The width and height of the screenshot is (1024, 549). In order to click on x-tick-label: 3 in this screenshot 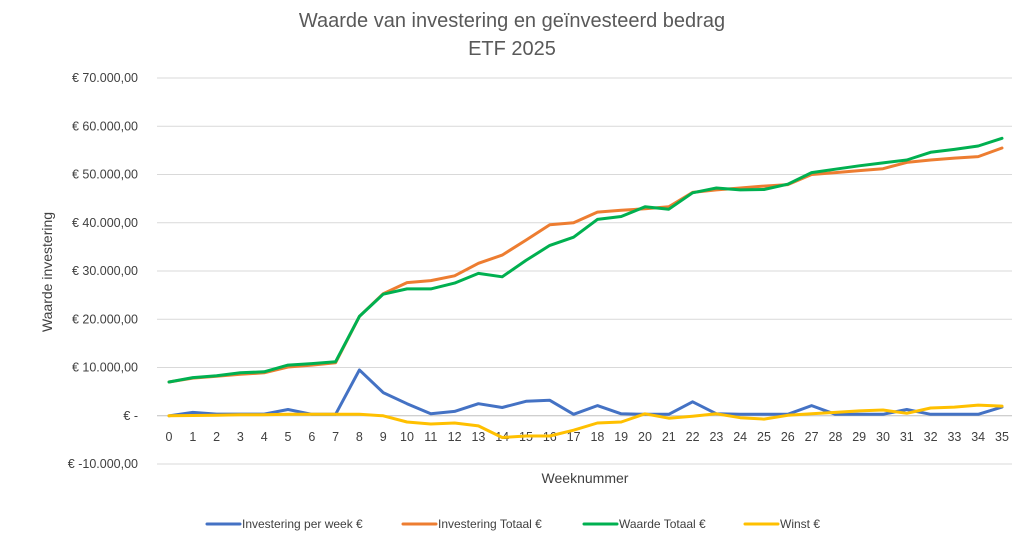, I will do `click(240, 437)`.